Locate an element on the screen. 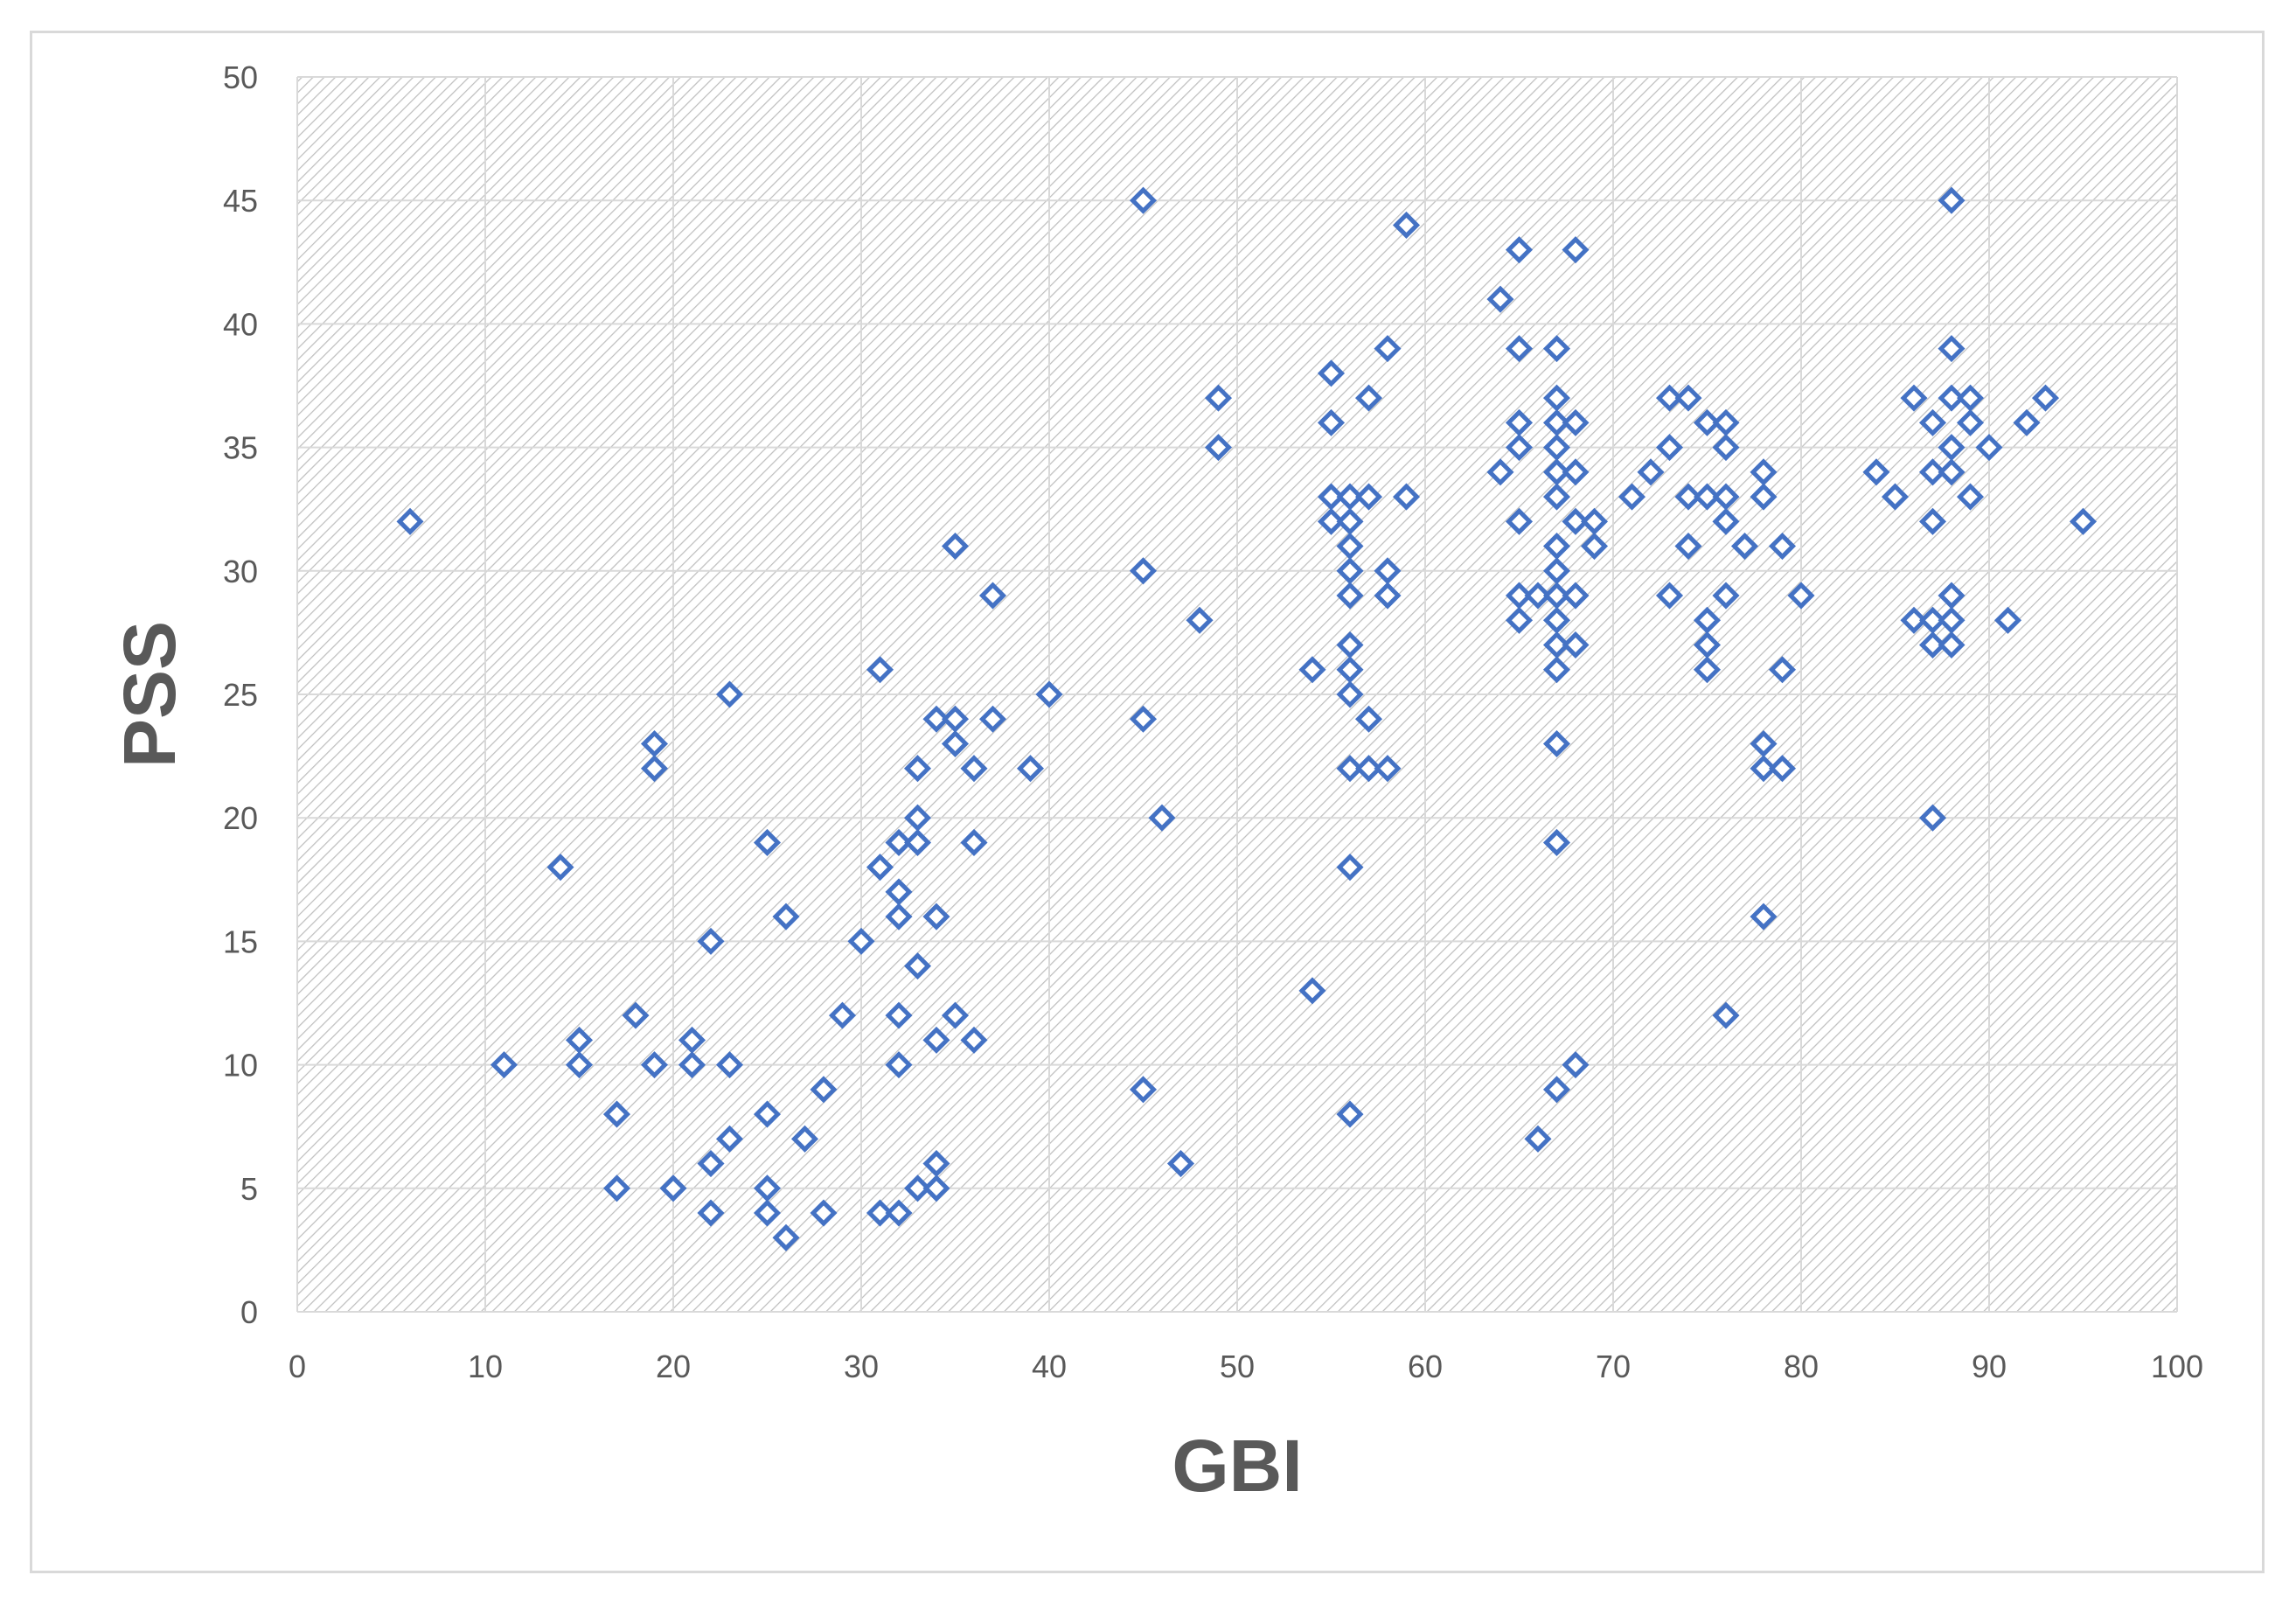 This screenshot has height=1603, width=2296. x-tick-label: 40 is located at coordinates (1050, 1367).